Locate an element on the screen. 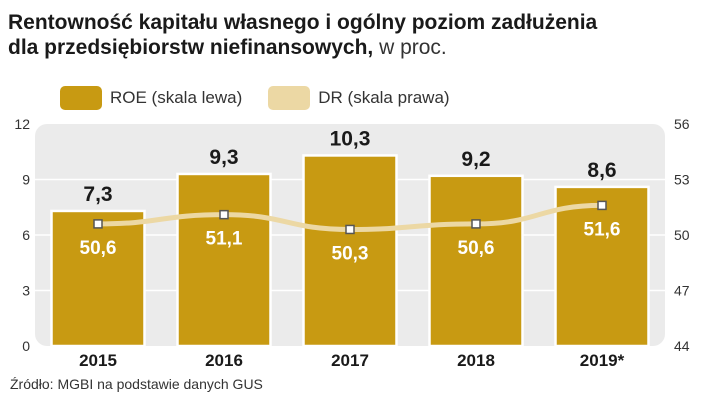 The width and height of the screenshot is (706, 414). x-axis-tick-label: 2018 is located at coordinates (476, 360).